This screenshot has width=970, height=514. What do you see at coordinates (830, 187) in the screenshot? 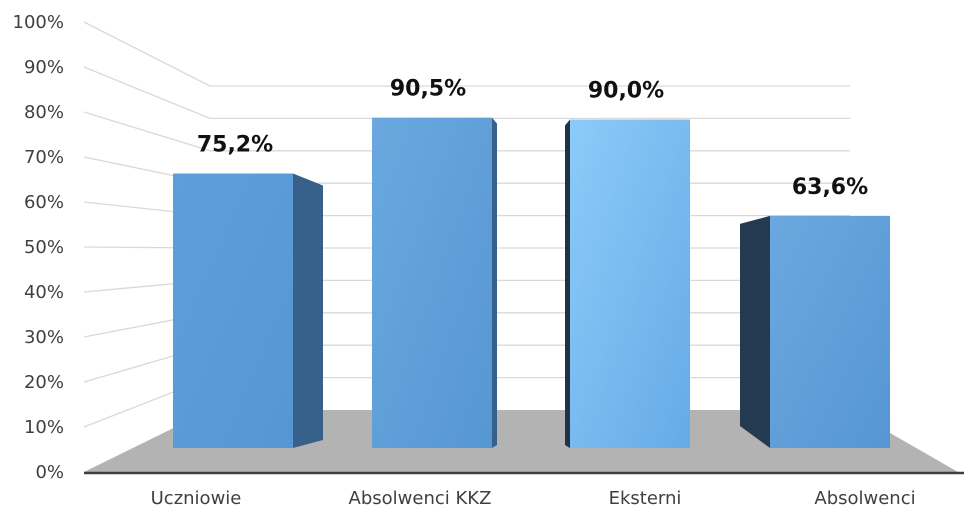
I see `data-label-3: 63,6%` at bounding box center [830, 187].